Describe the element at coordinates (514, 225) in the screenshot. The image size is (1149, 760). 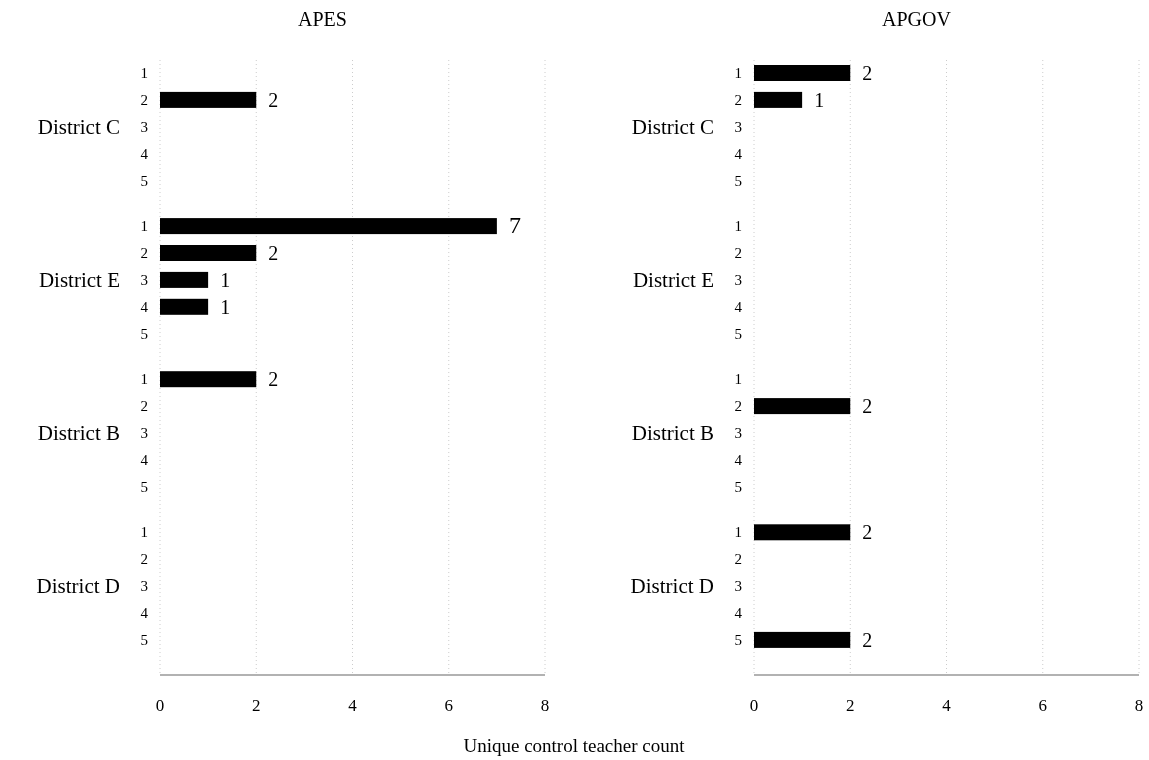
I see `data-label: 7` at that location.